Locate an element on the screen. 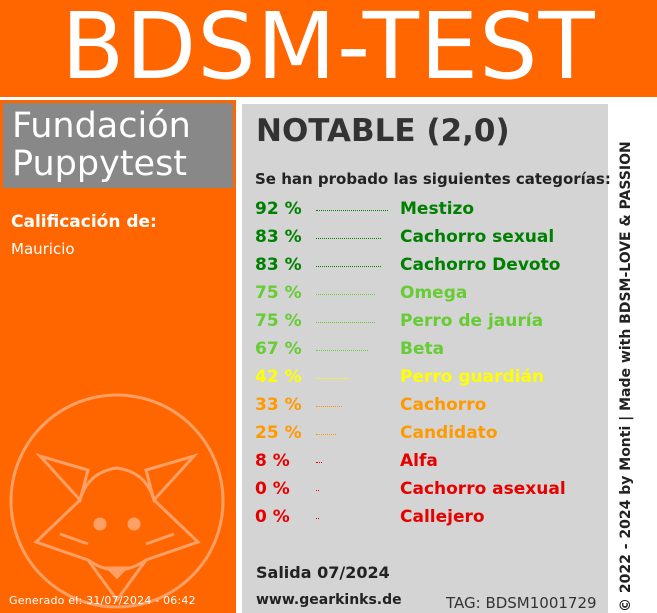 The height and width of the screenshot is (613, 657). category-name: Callejero is located at coordinates (442, 517).